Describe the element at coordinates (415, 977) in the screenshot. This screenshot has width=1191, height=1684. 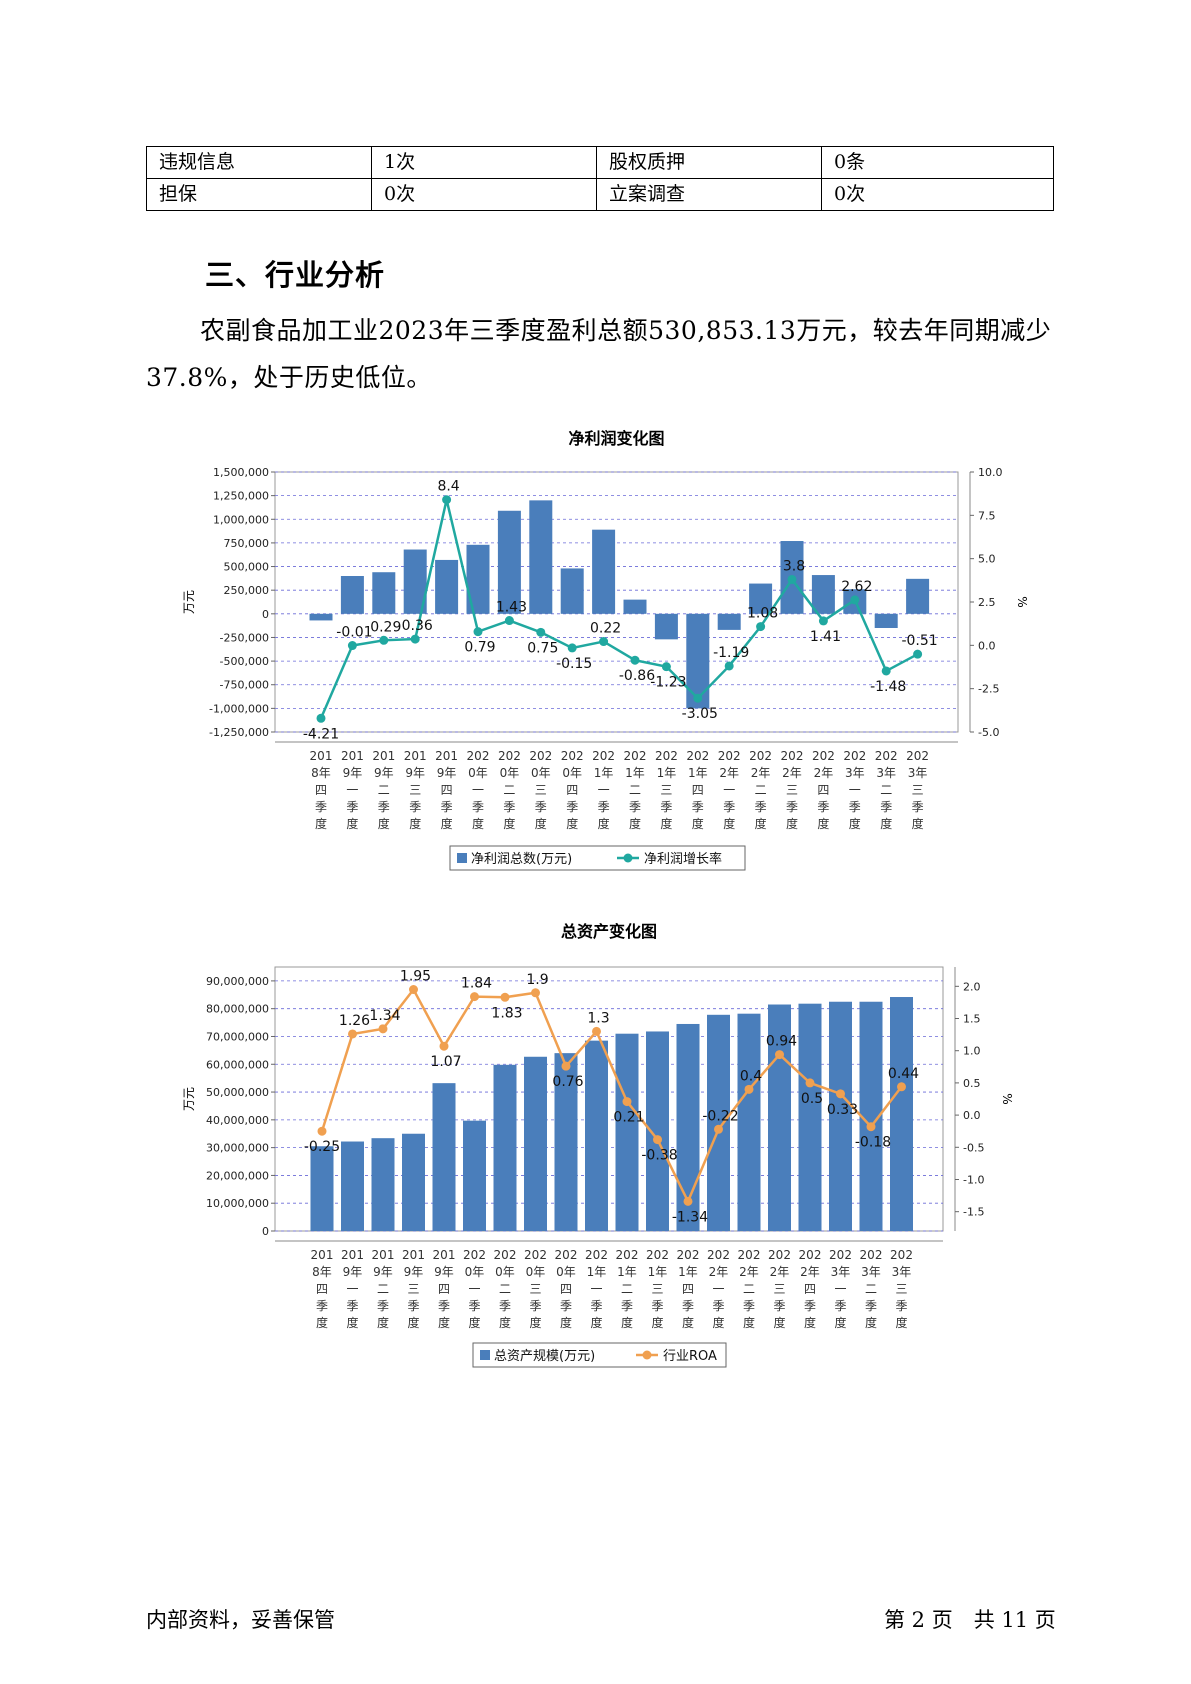
I see `data-label: 1.95` at that location.